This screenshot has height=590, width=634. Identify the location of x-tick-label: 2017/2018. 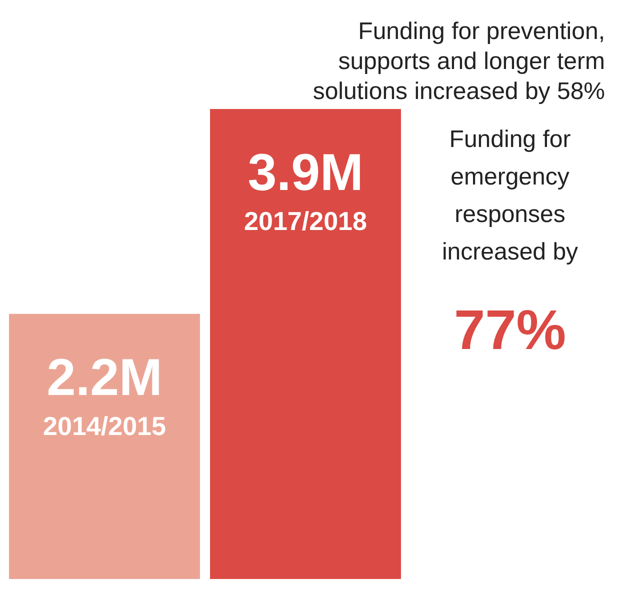
(305, 221).